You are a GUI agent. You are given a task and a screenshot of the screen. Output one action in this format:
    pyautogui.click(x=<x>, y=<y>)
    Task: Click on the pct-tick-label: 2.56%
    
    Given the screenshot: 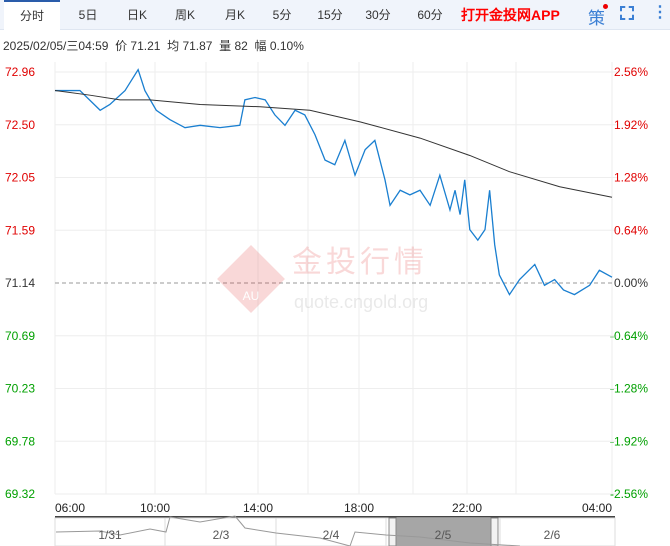 What is the action you would take?
    pyautogui.click(x=631, y=72)
    